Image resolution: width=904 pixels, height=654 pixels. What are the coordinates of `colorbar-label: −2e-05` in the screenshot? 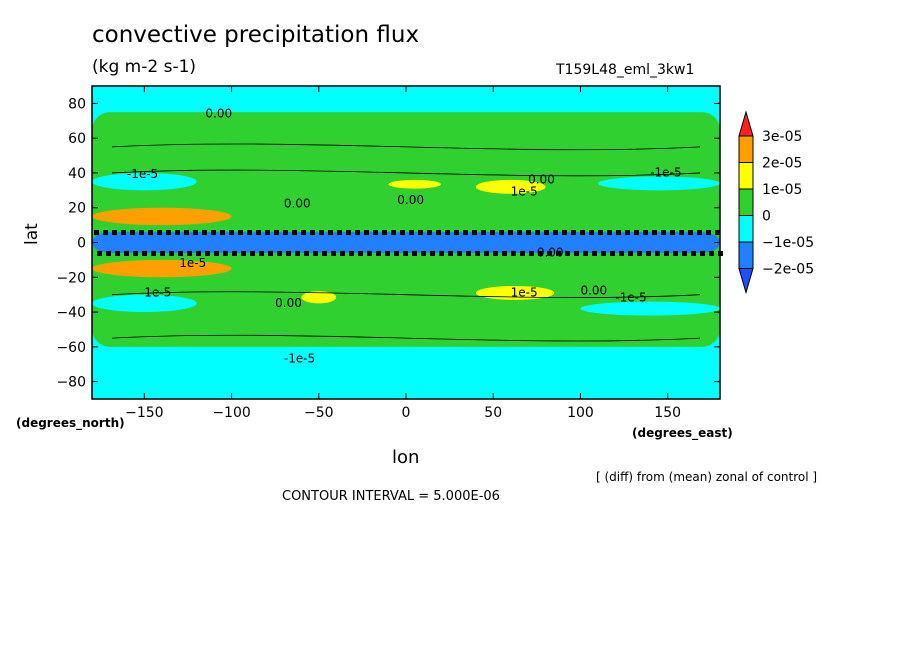 It's located at (788, 270).